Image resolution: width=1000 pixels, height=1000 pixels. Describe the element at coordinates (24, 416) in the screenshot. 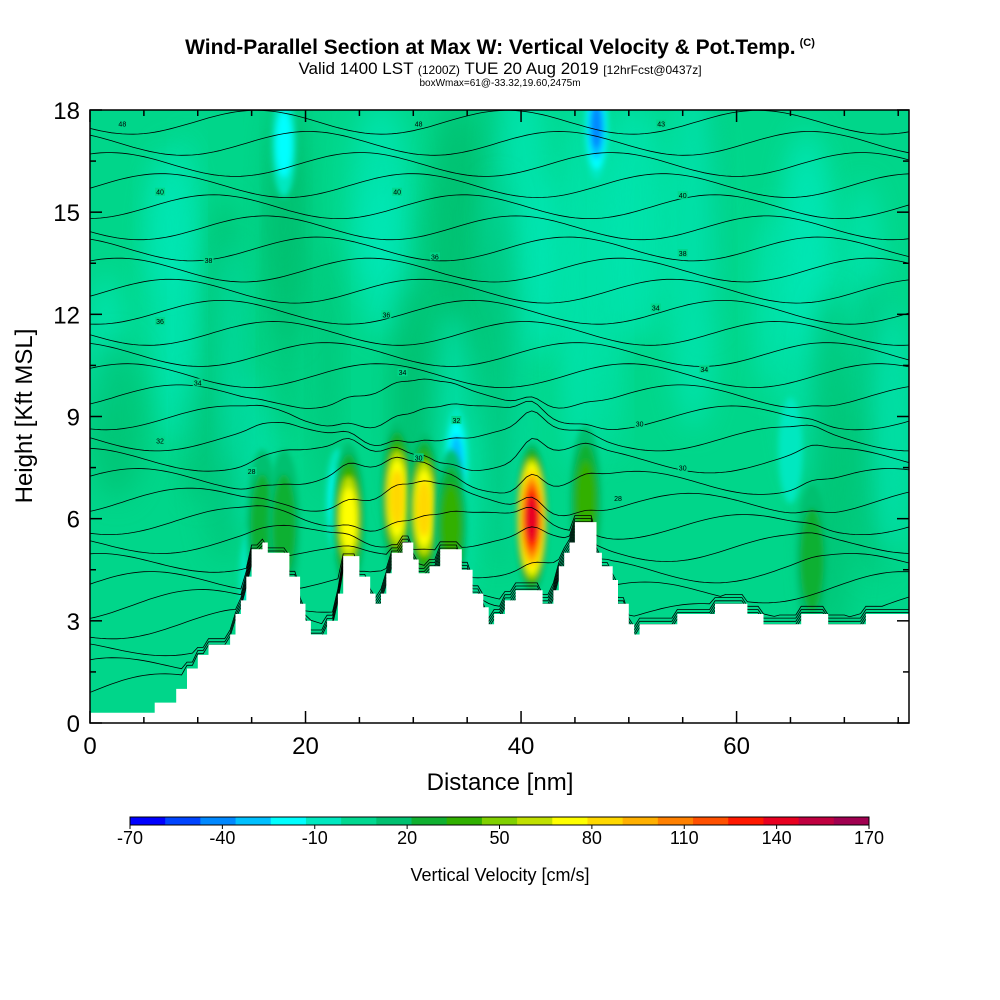

I see `y-axis-label: Height [Kft MSL]` at that location.